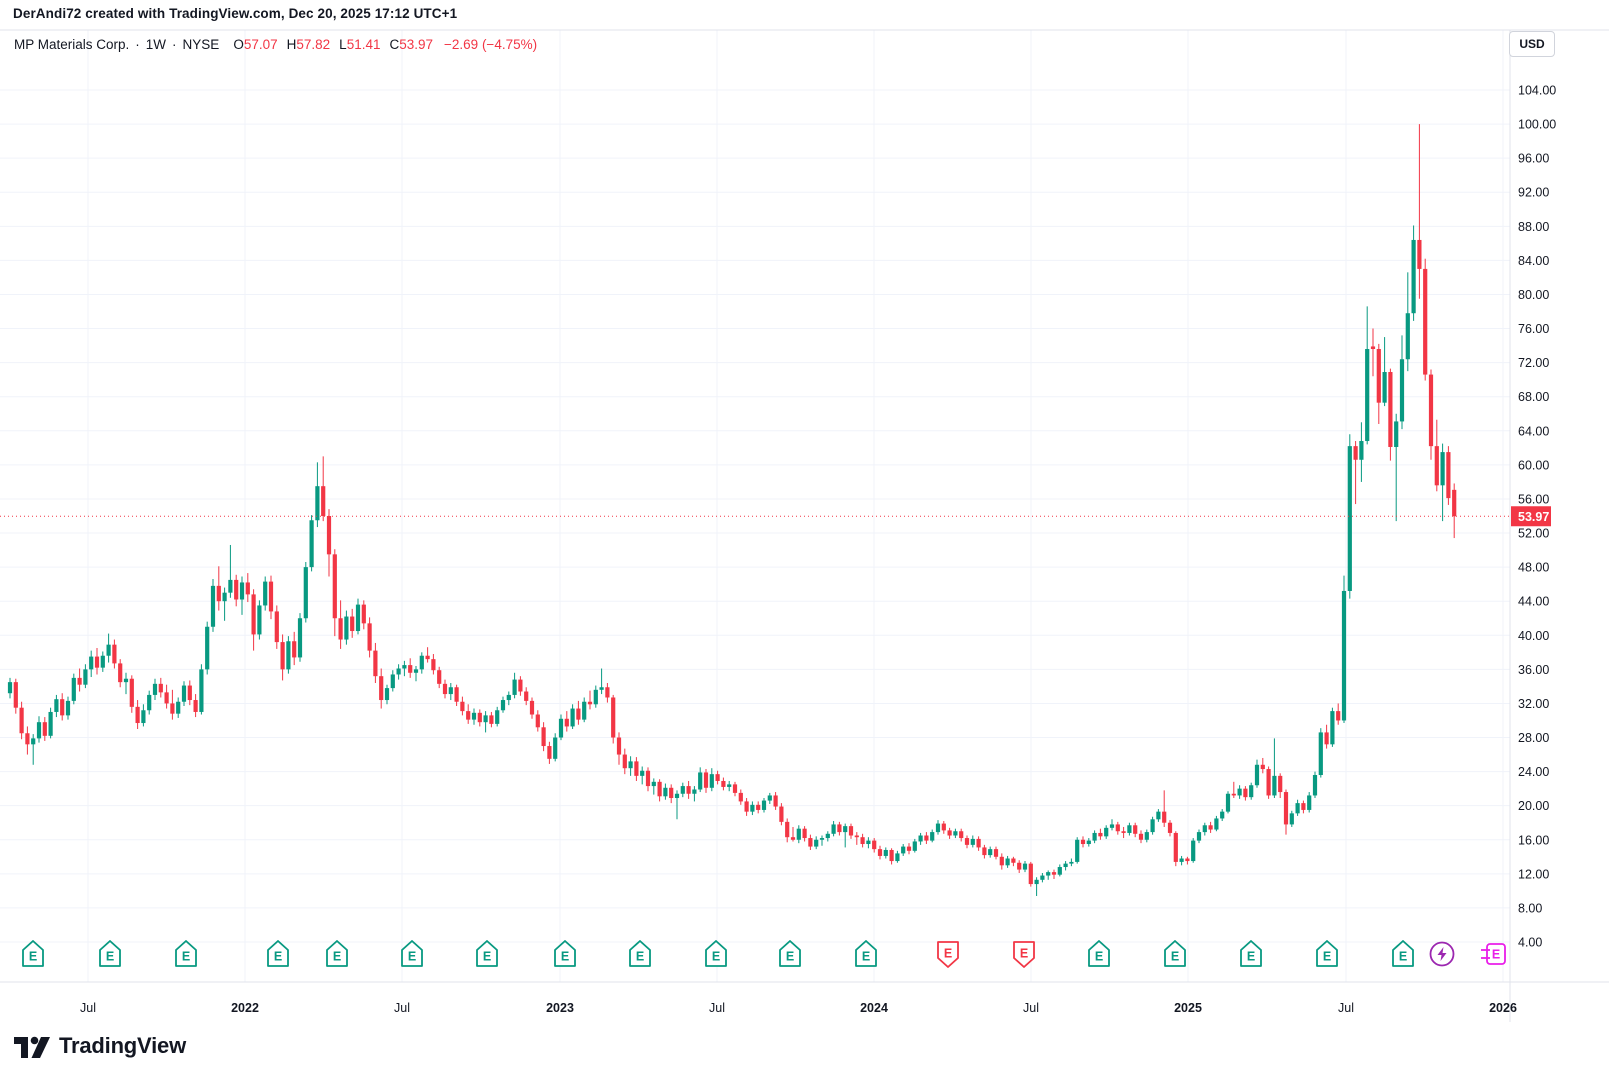 The width and height of the screenshot is (1609, 1078). I want to click on symbol-title: MP Materials Corp., so click(72, 44).